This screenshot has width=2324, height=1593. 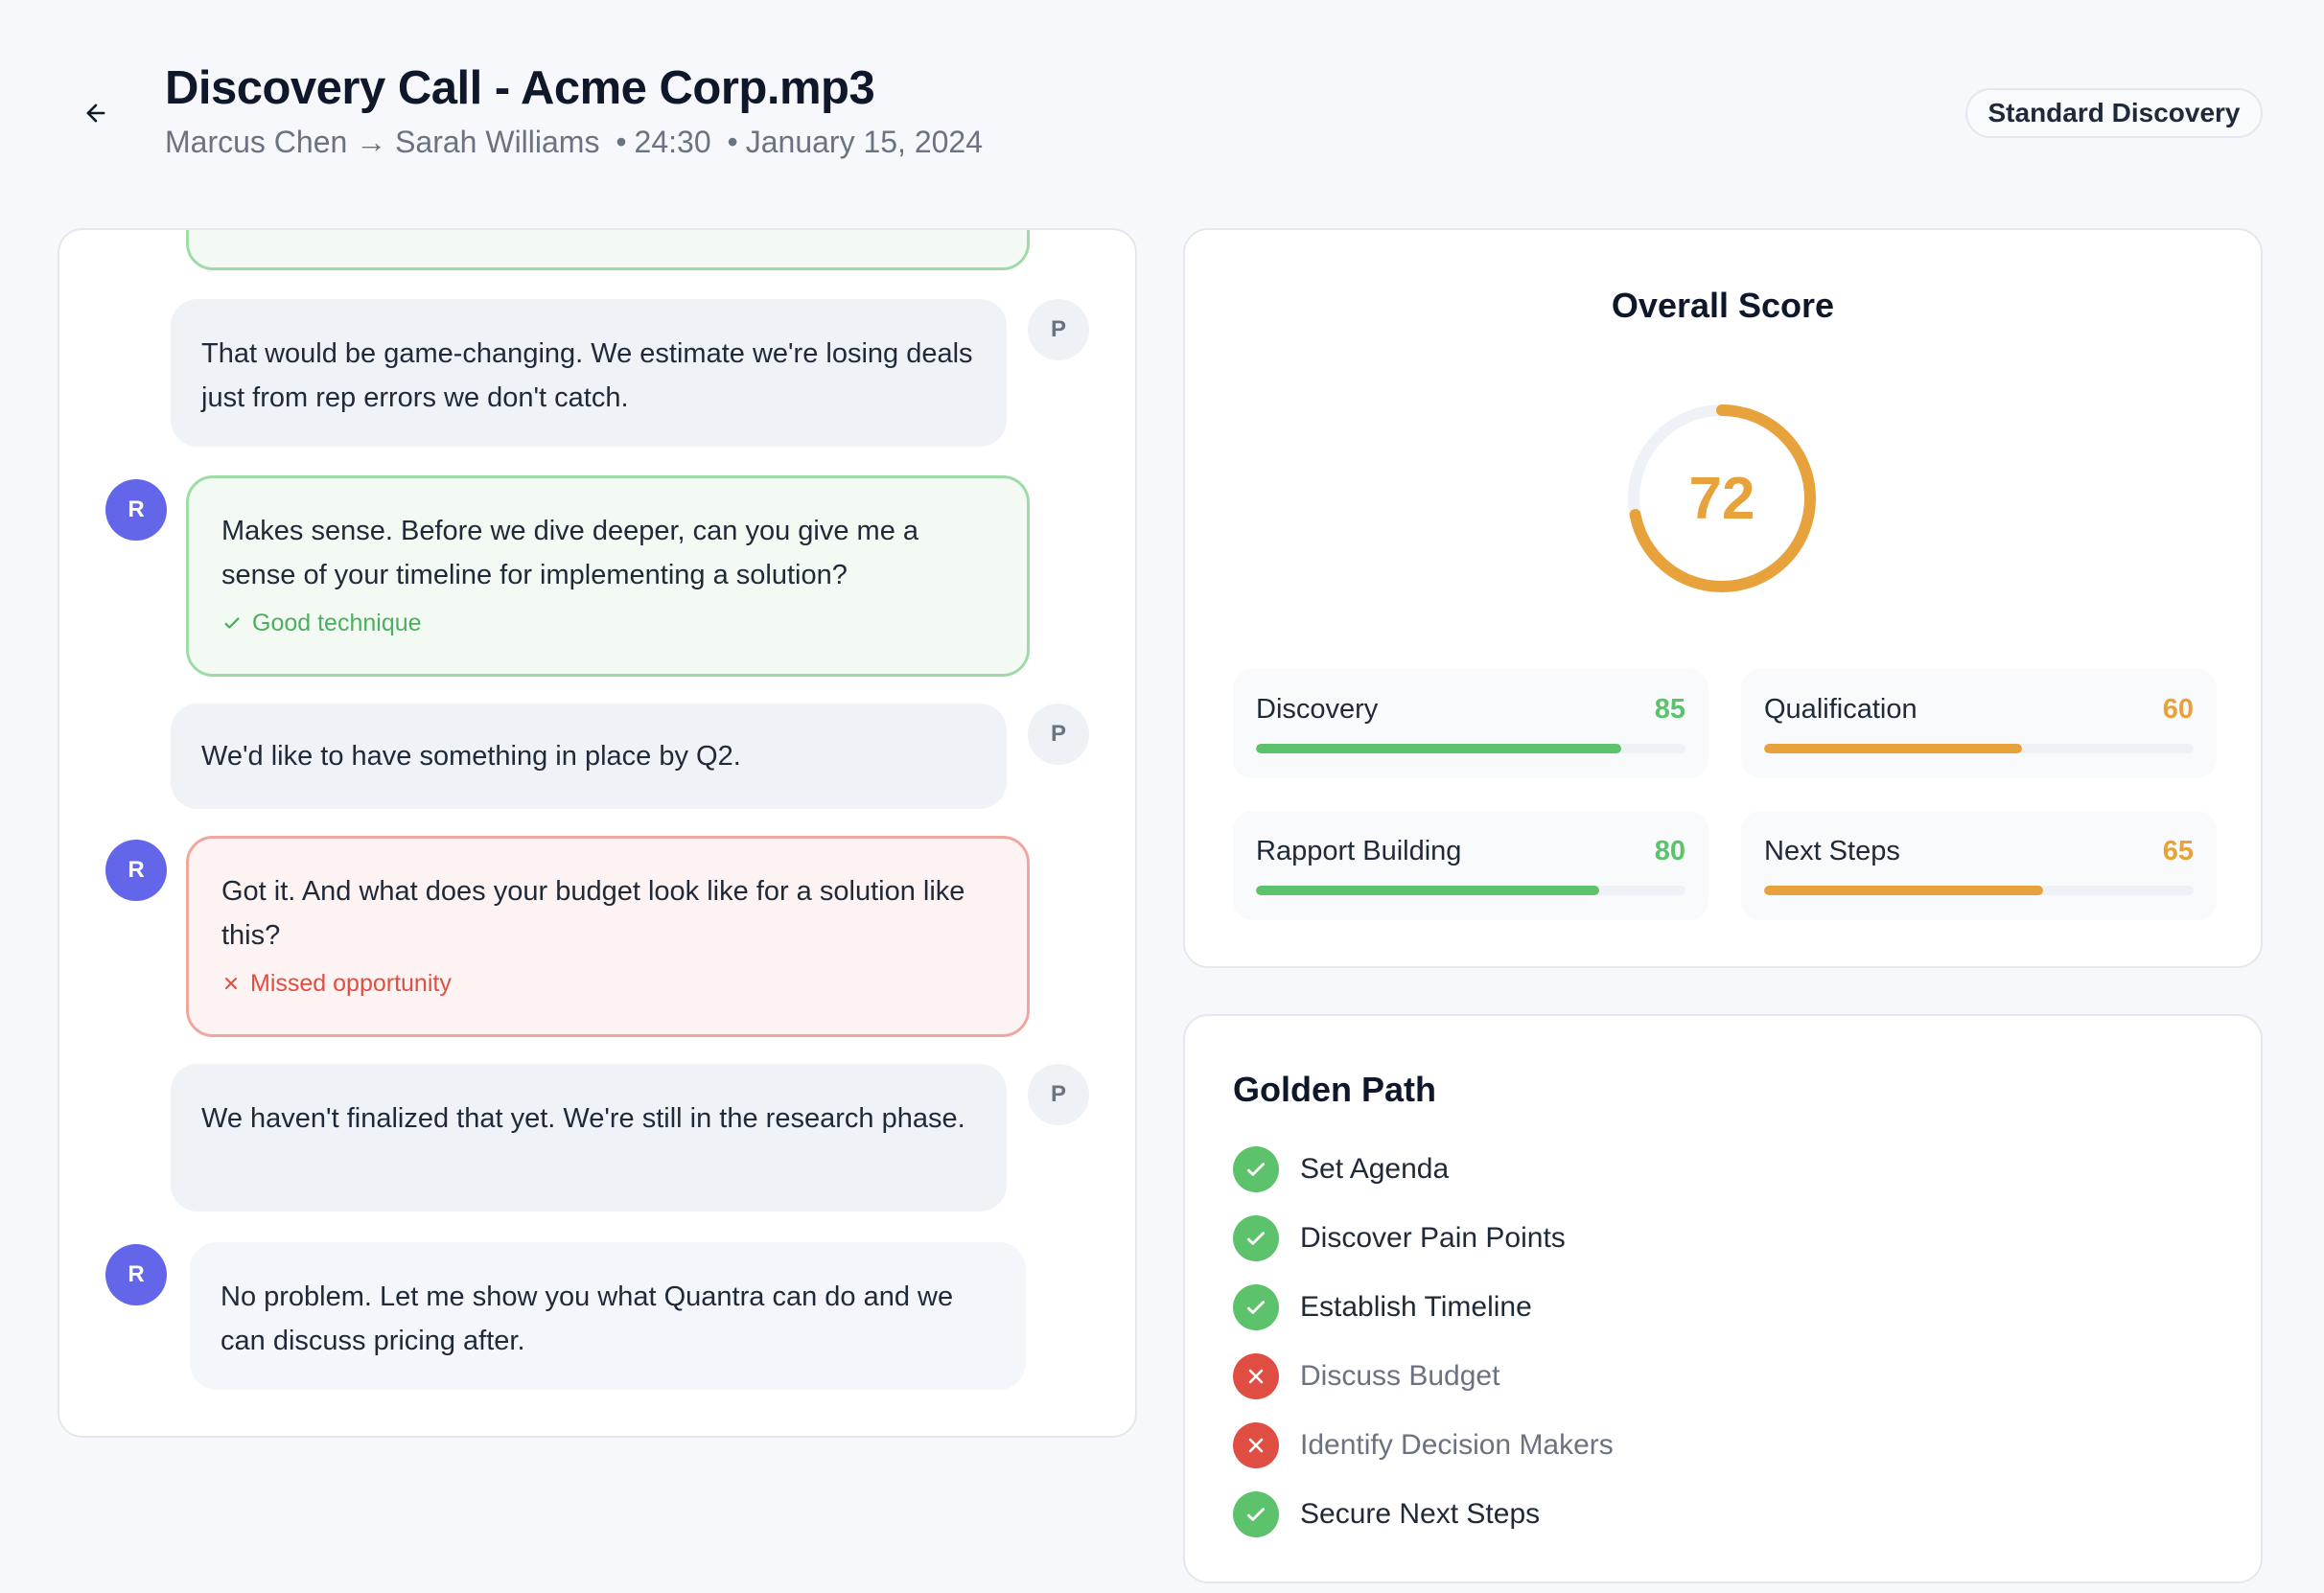 I want to click on metric-card-rapport-building: Rapport Building 80, so click(x=1470, y=865).